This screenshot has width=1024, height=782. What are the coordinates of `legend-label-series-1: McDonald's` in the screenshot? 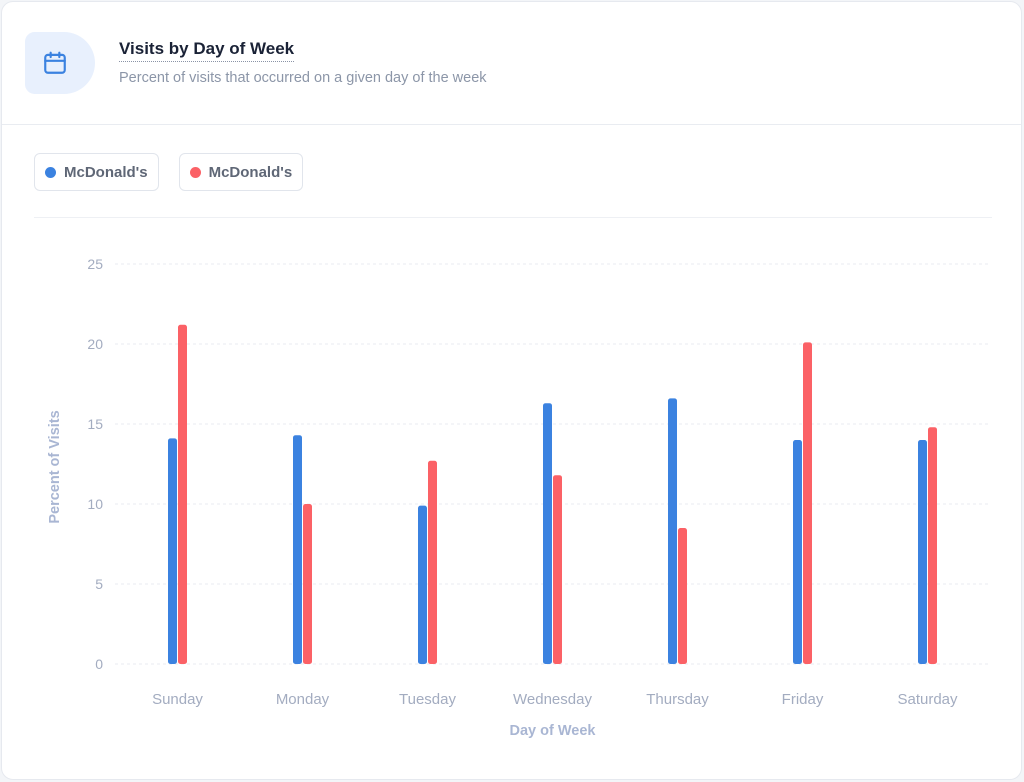 It's located at (106, 172).